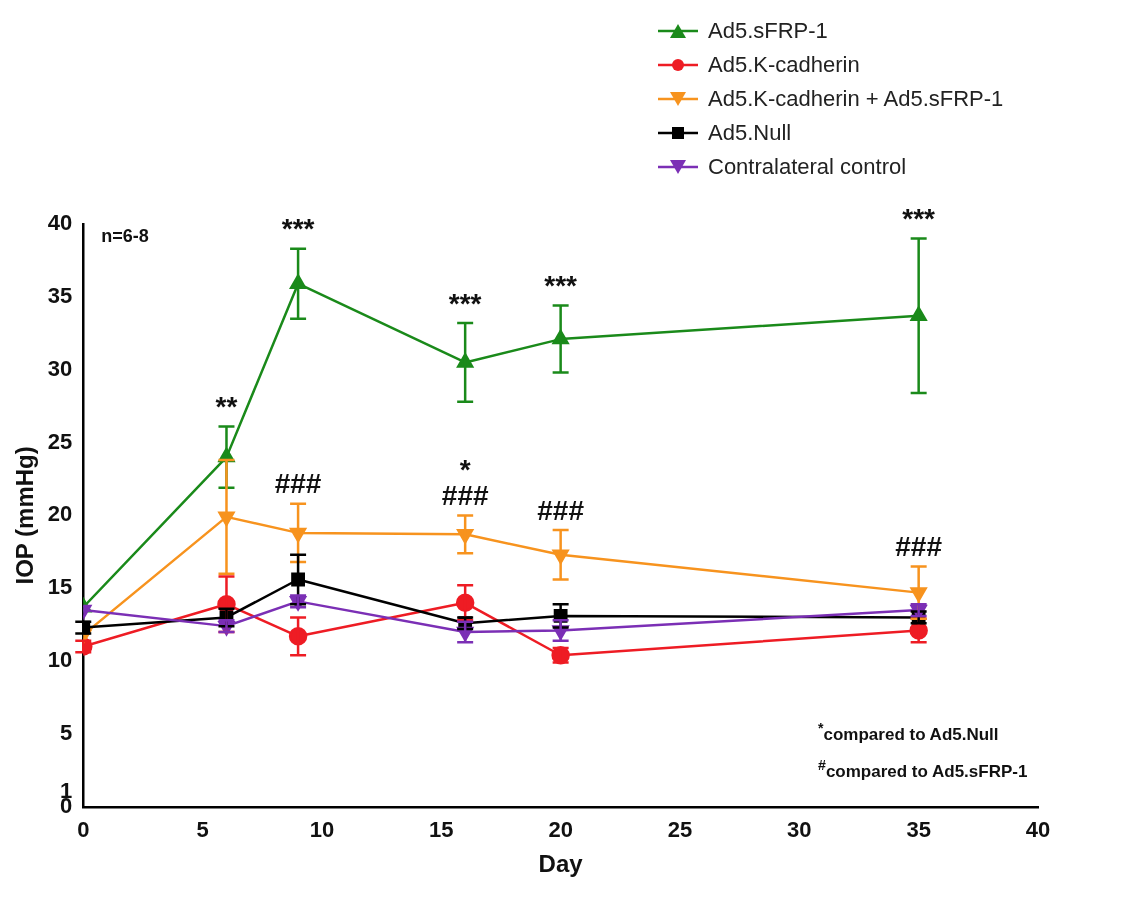 The image size is (1131, 916). I want to click on x-tick-label: 35, so click(918, 830).